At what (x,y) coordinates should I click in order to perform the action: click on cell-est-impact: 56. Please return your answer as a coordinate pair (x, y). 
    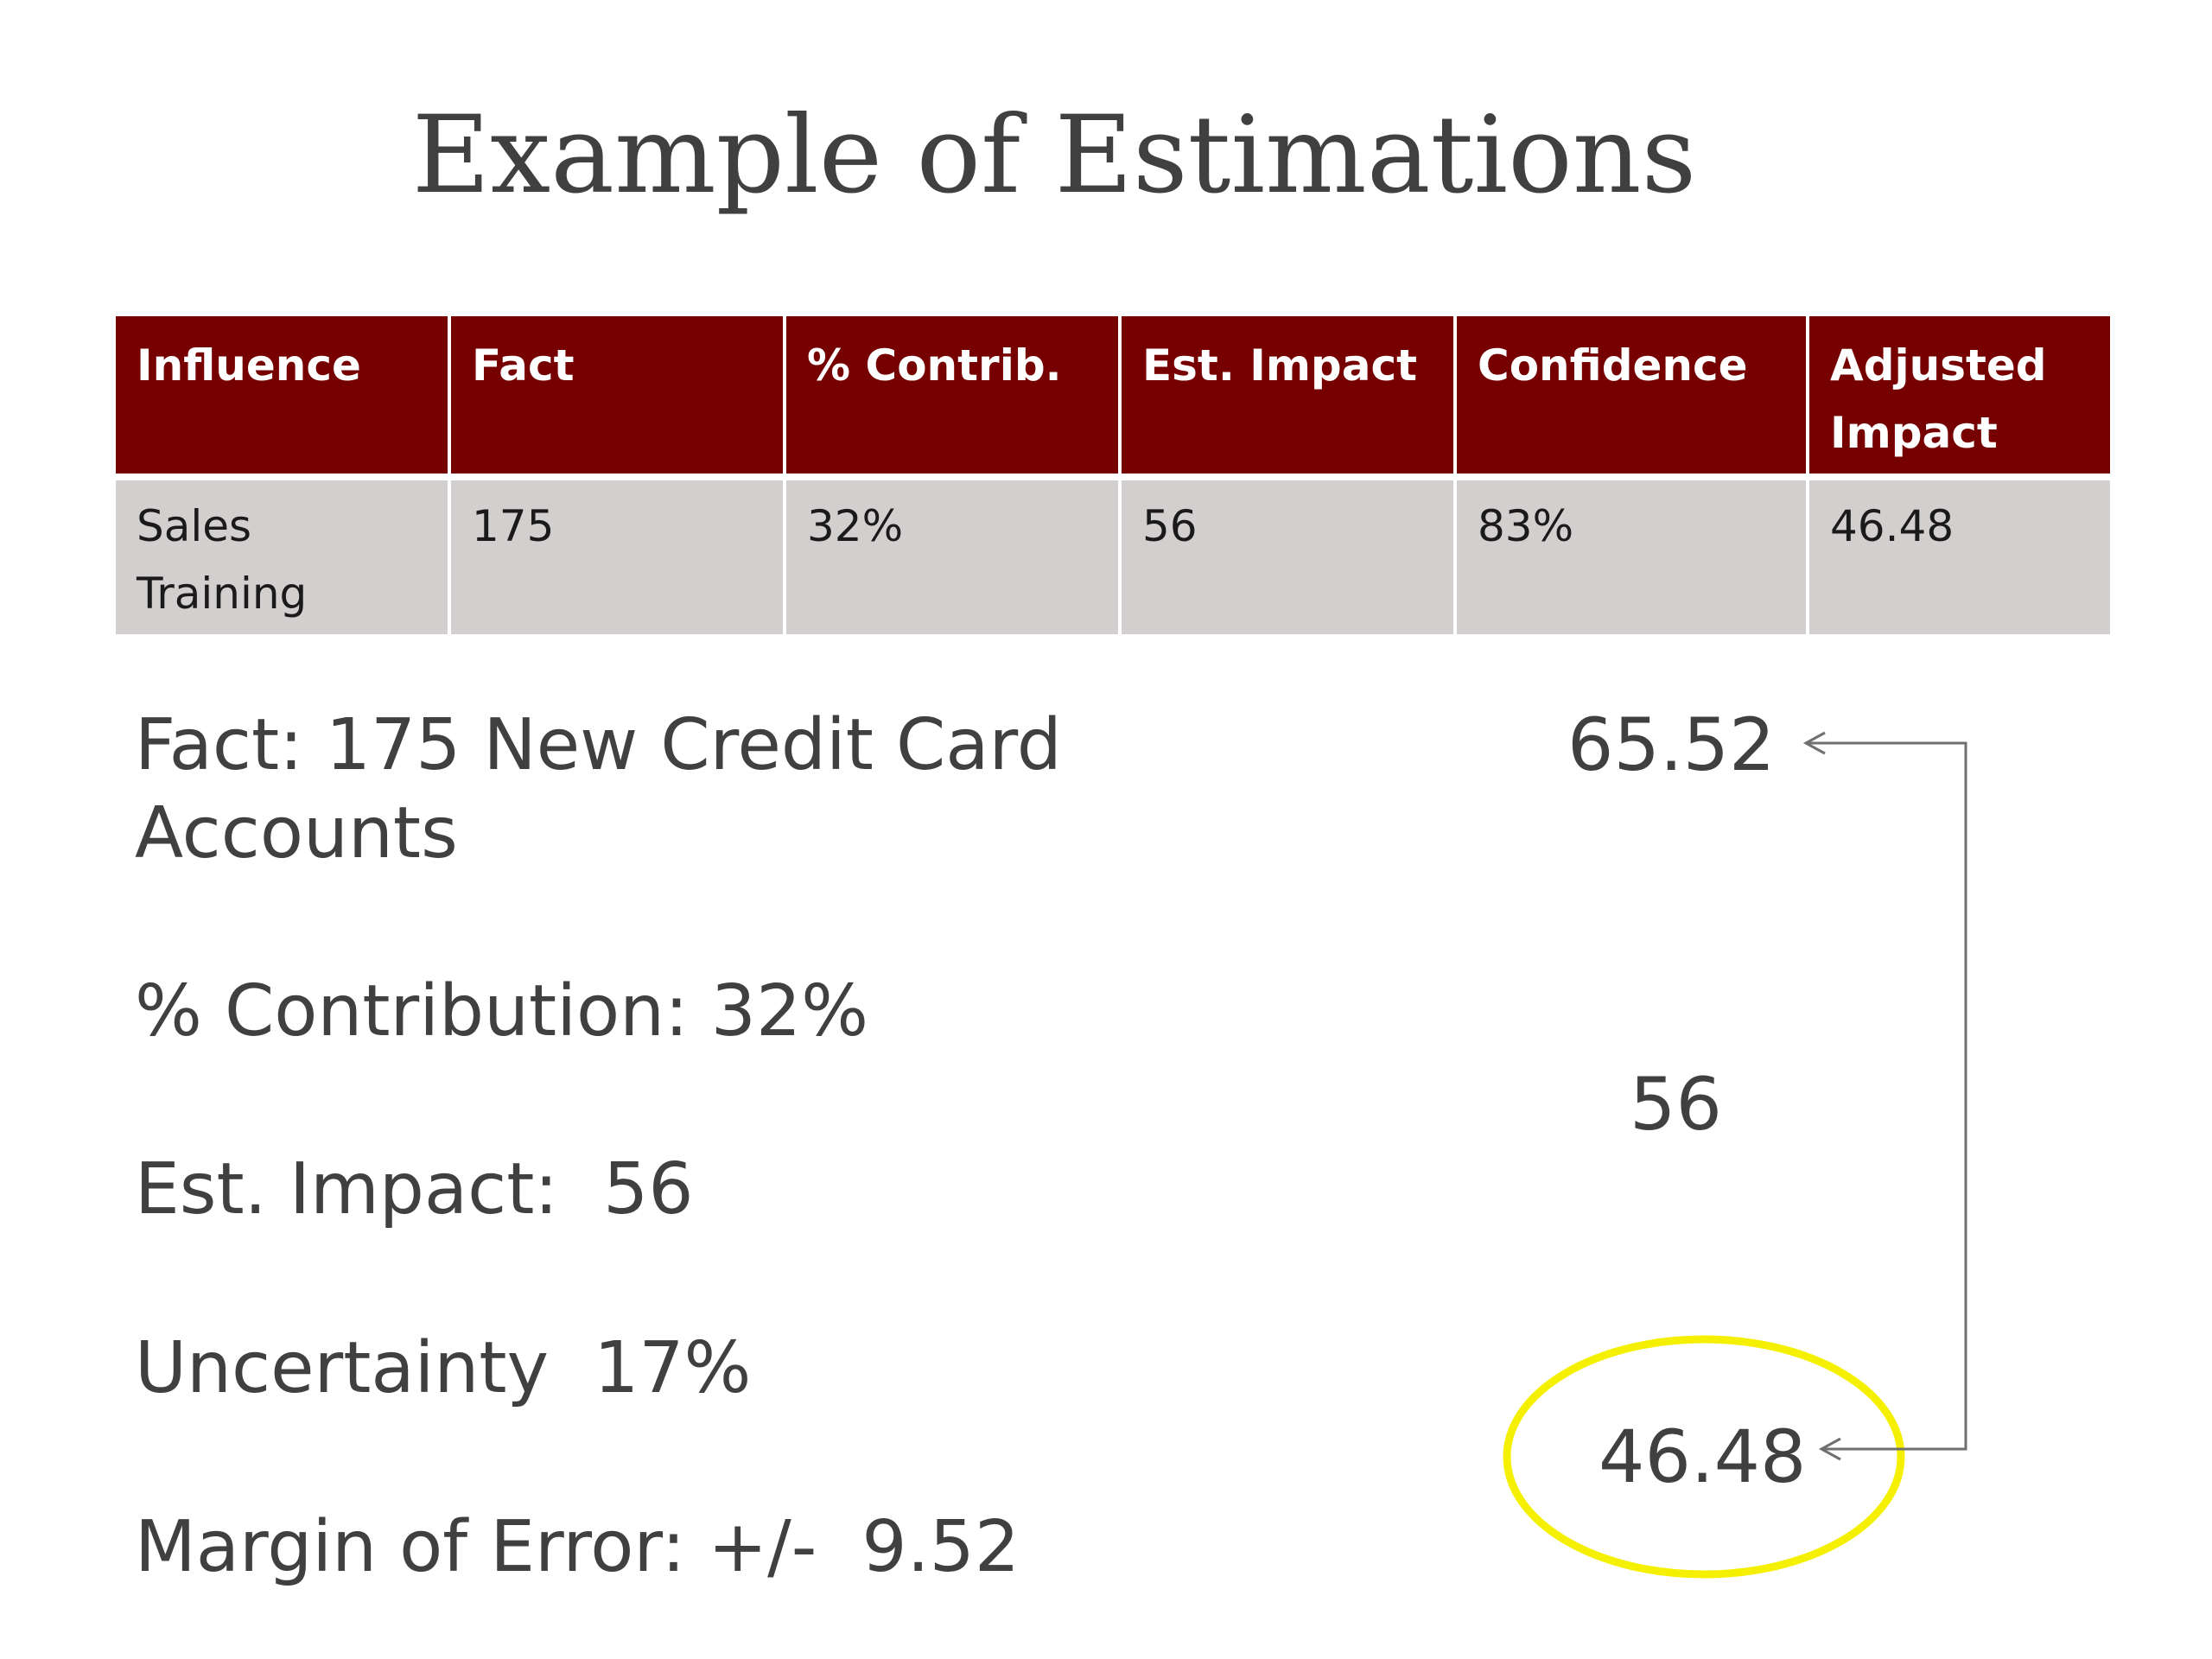
    Looking at the image, I should click on (1287, 557).